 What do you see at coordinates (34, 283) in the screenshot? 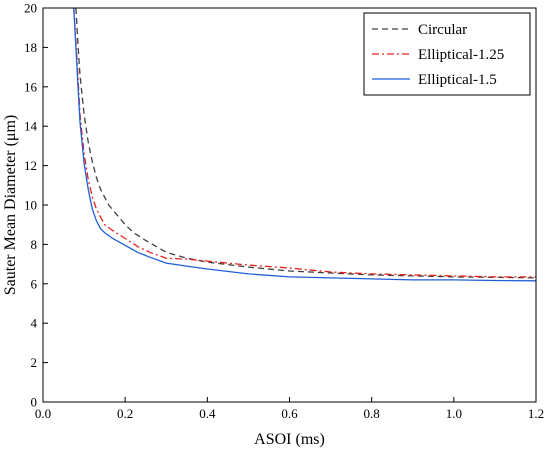
I see `y-tick-label: 6` at bounding box center [34, 283].